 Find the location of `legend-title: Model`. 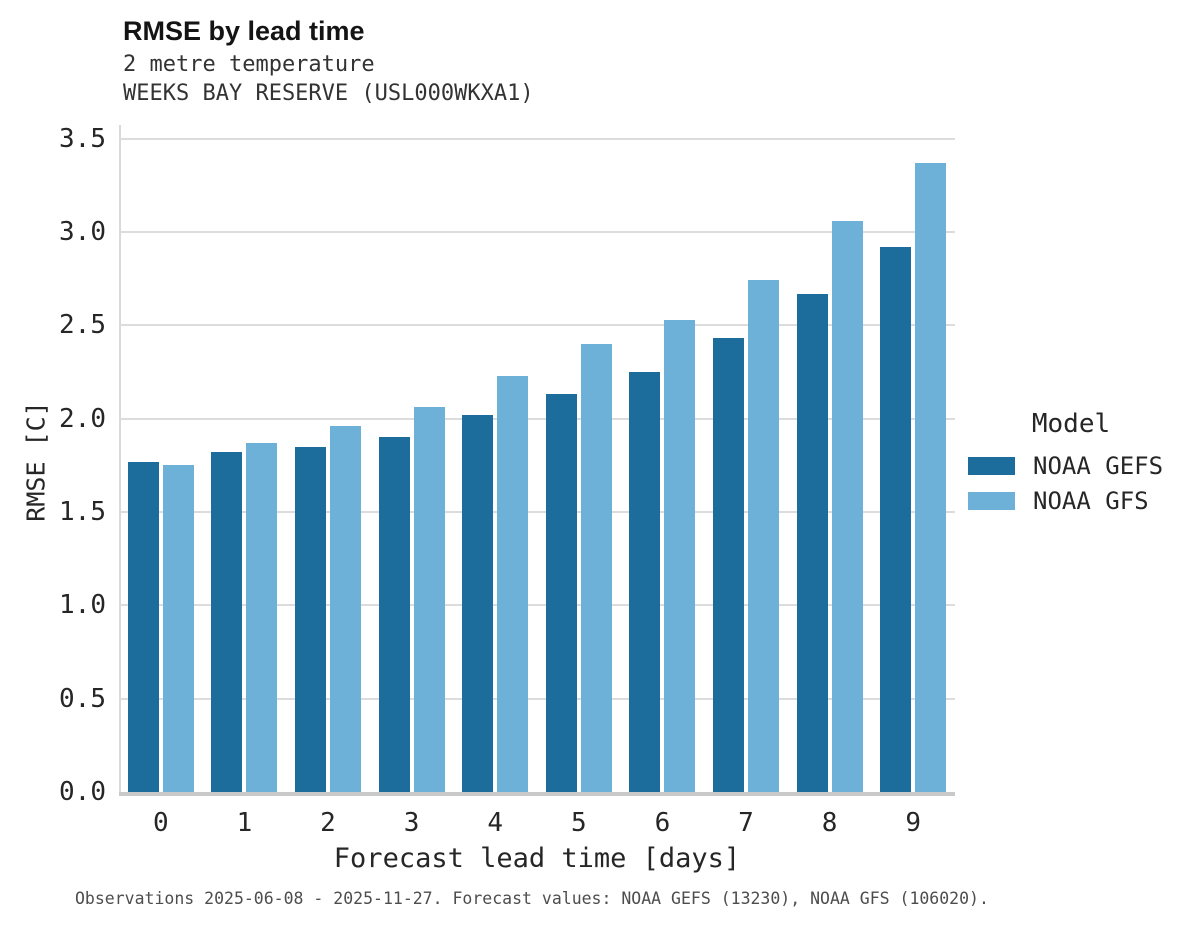

legend-title: Model is located at coordinates (1071, 424).